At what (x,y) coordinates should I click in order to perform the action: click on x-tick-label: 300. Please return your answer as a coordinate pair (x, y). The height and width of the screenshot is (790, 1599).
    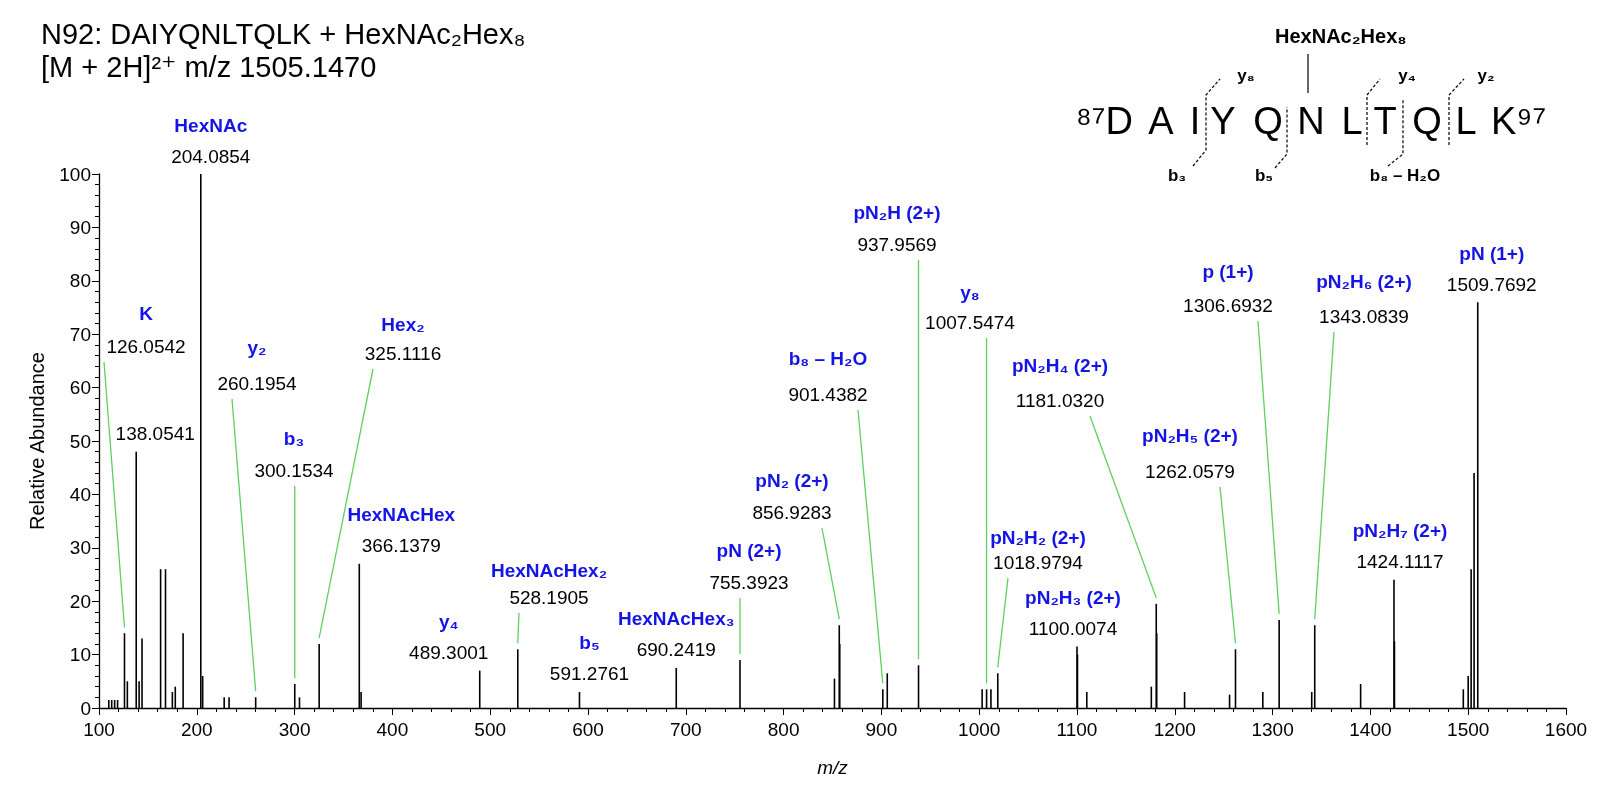
    Looking at the image, I should click on (294, 729).